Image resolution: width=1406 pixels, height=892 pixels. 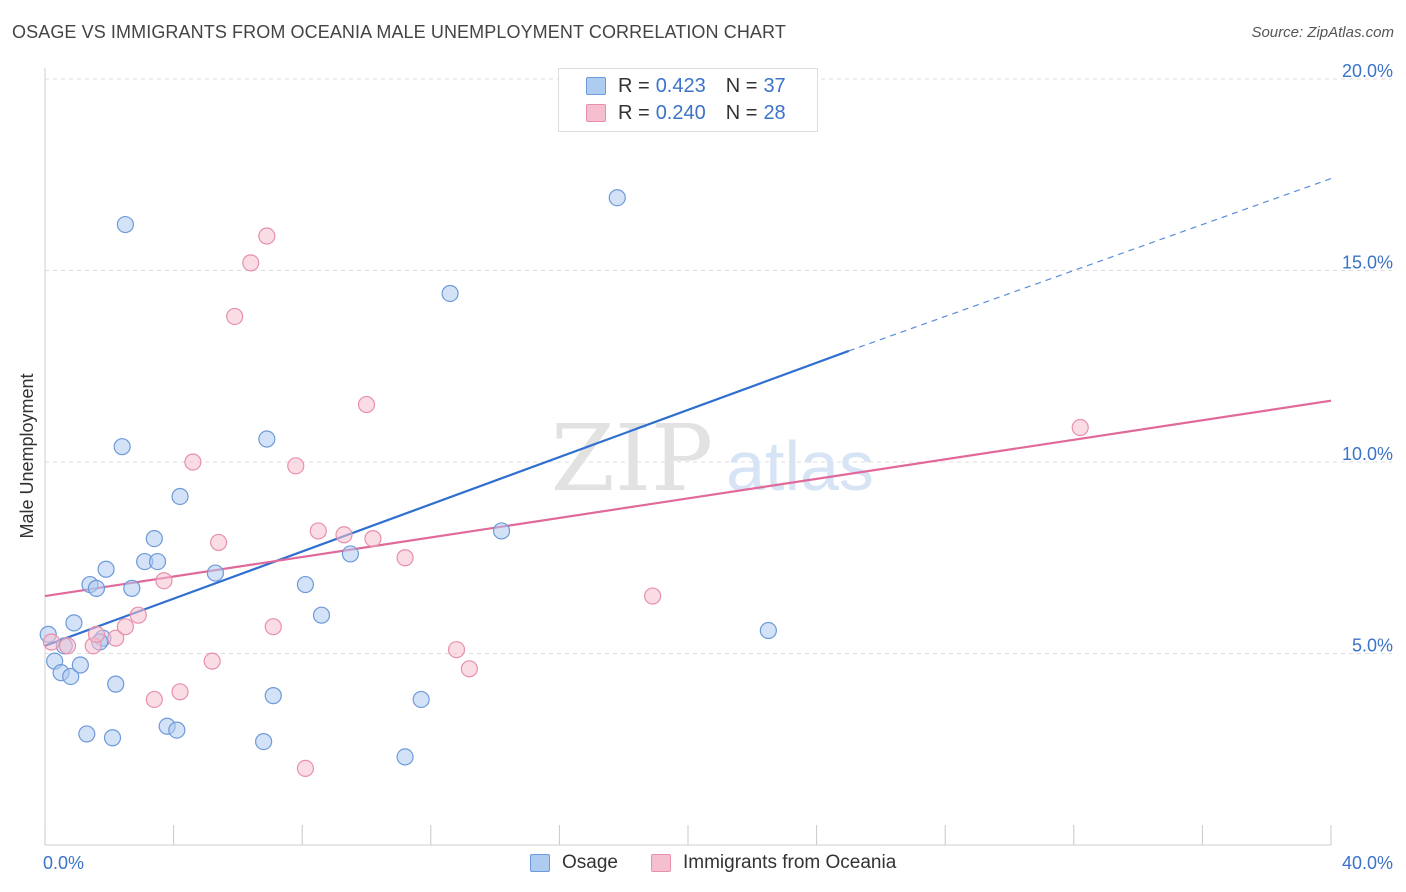 I want to click on legend-oceania-label: Immigrants from Oceania, so click(x=790, y=862).